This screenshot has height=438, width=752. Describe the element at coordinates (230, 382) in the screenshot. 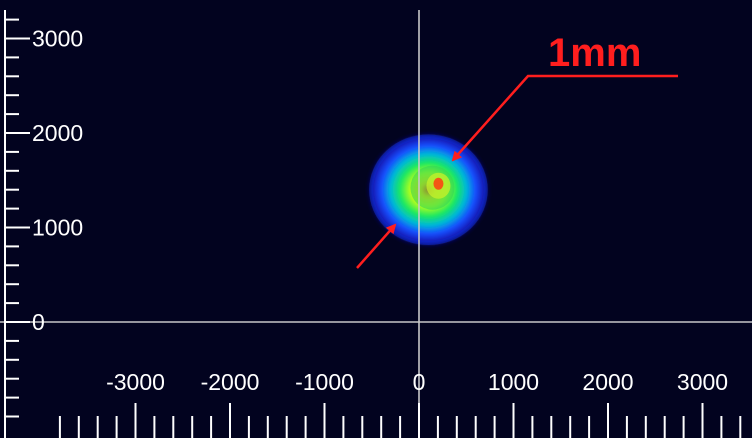

I see `x-tick-label: -2000` at that location.